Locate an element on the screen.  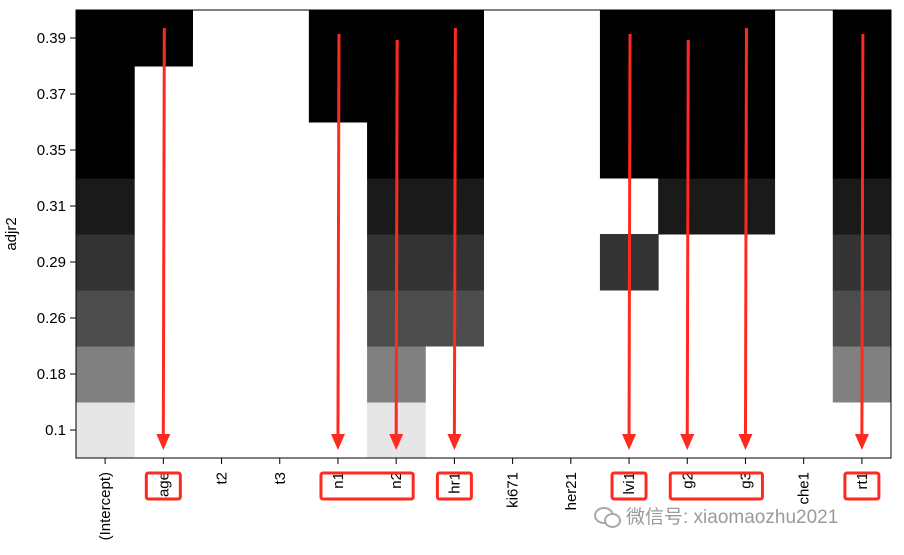
x-tick-label: n2 is located at coordinates (396, 480).